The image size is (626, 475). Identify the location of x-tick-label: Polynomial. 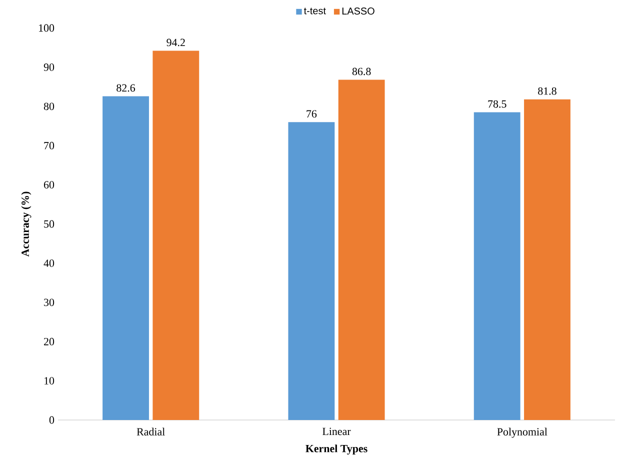
(522, 433).